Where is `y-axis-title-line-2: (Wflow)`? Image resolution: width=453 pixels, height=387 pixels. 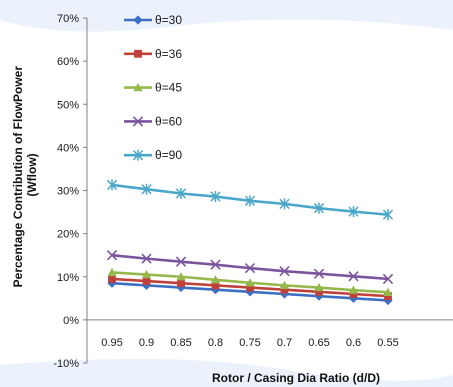
y-axis-title-line-2: (Wflow) is located at coordinates (32, 174).